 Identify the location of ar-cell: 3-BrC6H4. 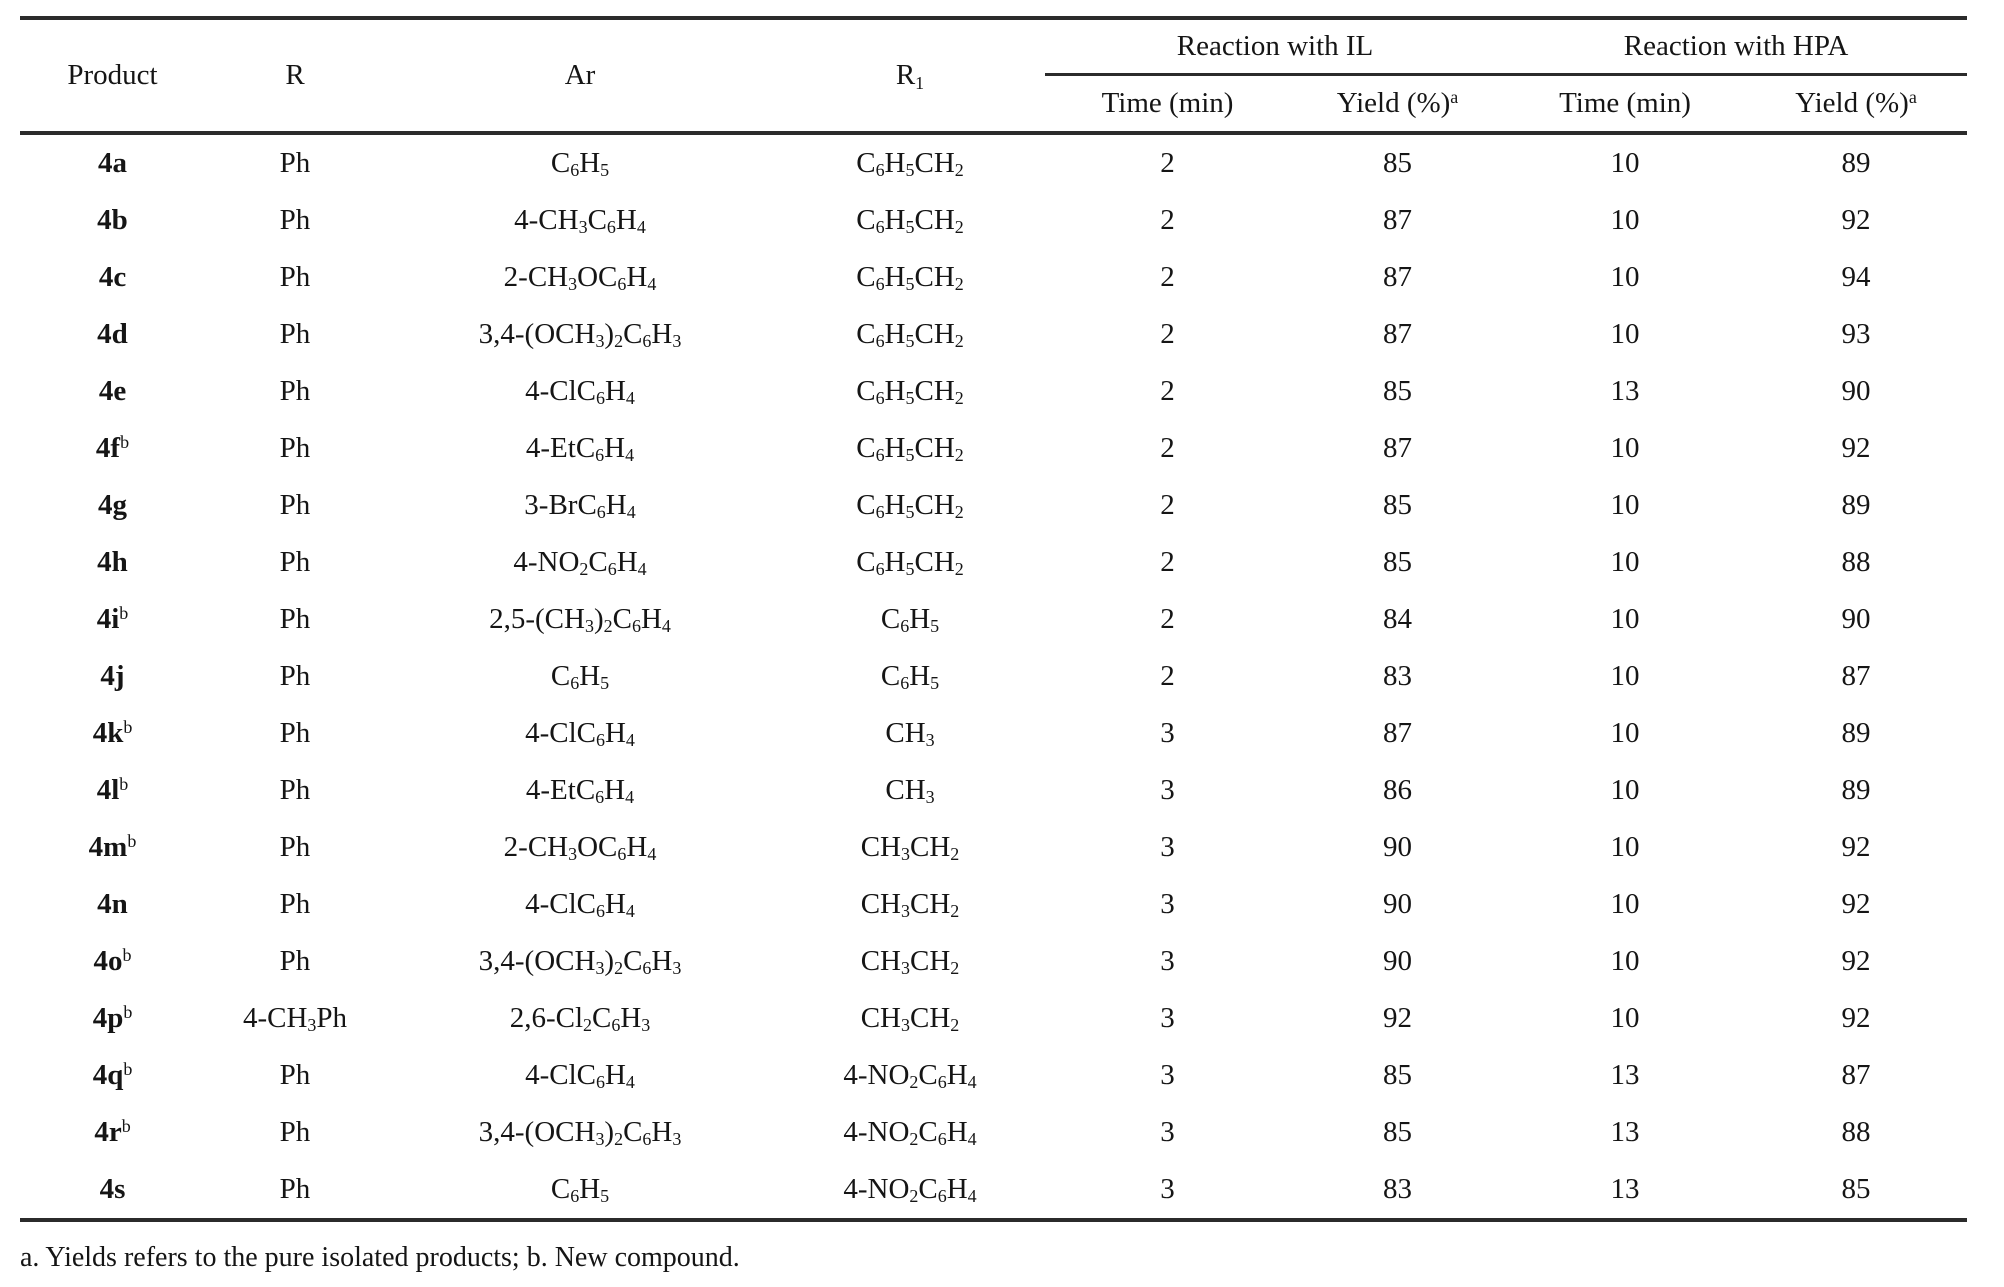
(580, 506).